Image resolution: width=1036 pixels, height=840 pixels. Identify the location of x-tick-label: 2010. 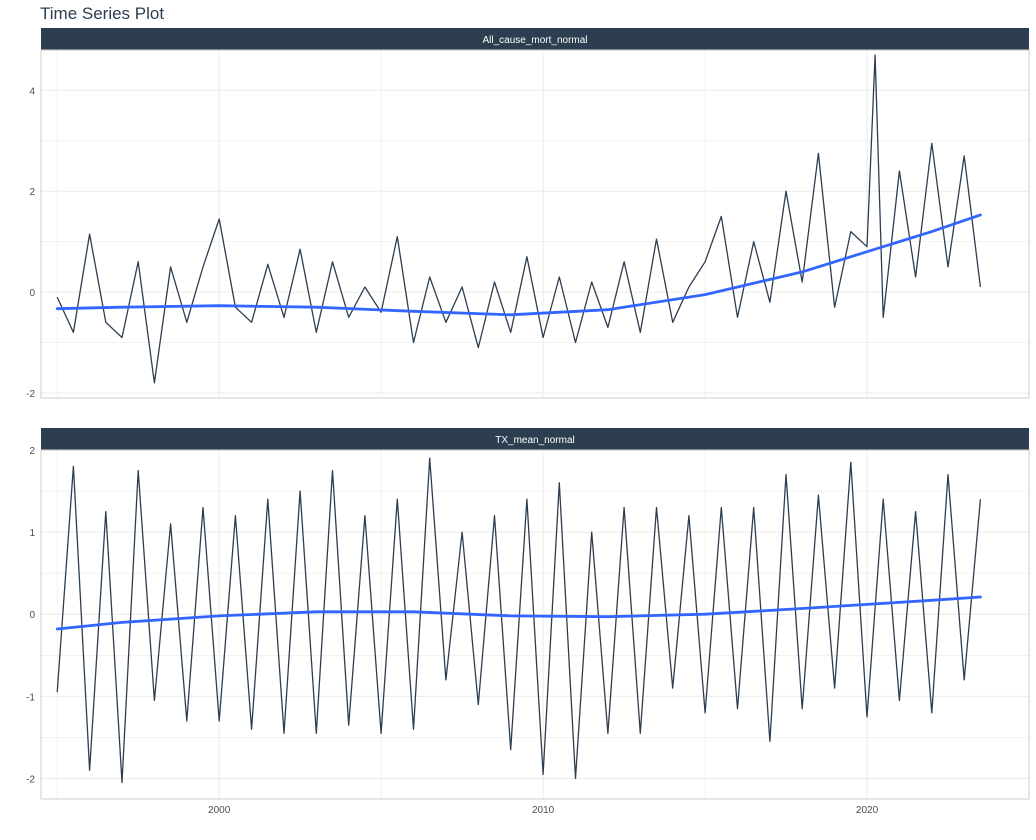
(543, 810).